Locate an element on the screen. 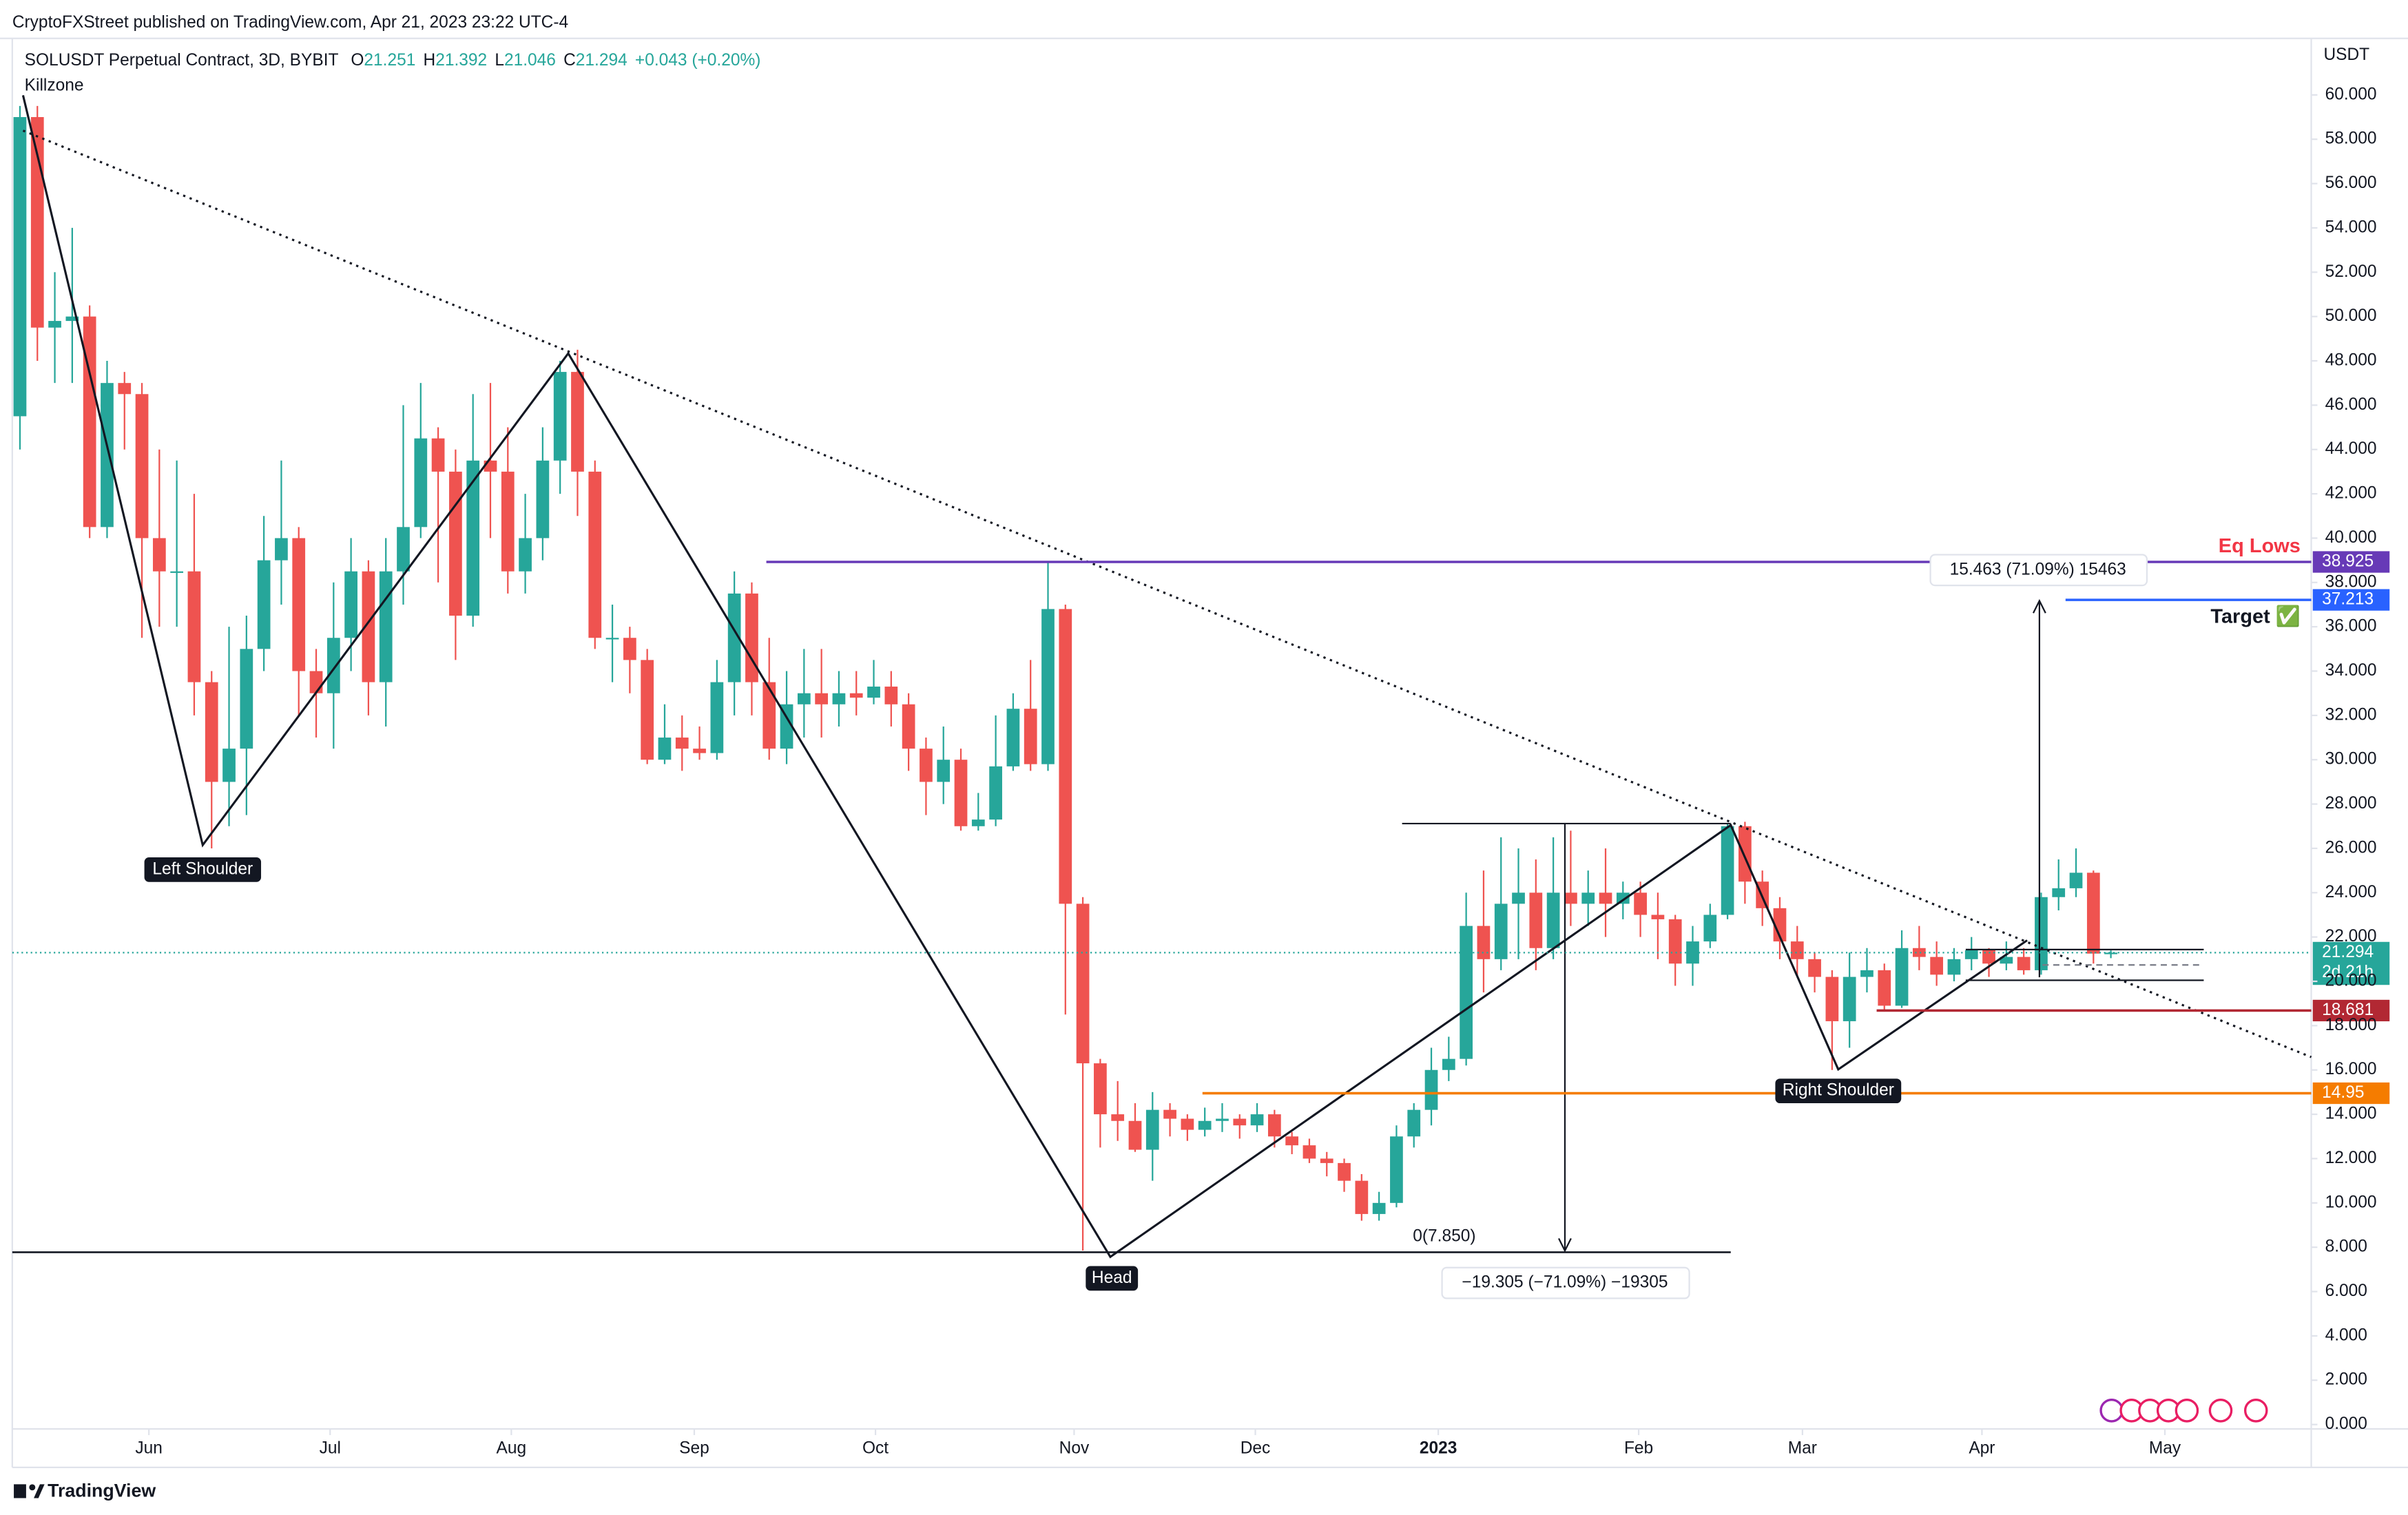 This screenshot has width=2408, height=1515. ohlc-value: 21.392 is located at coordinates (461, 61).